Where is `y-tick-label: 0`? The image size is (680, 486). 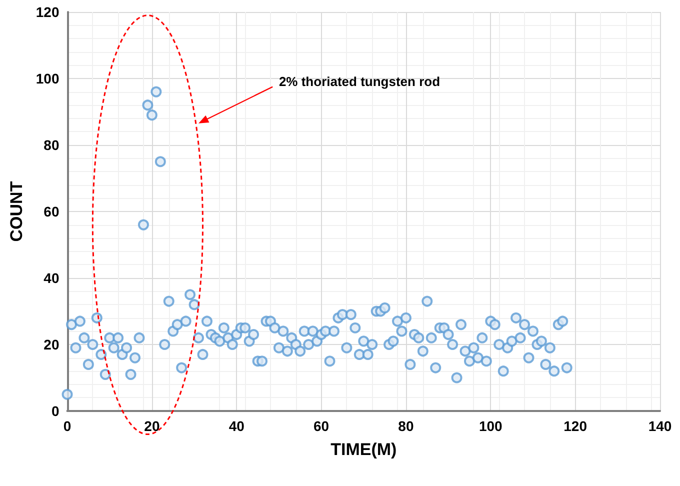
y-tick-label: 0 is located at coordinates (55, 411).